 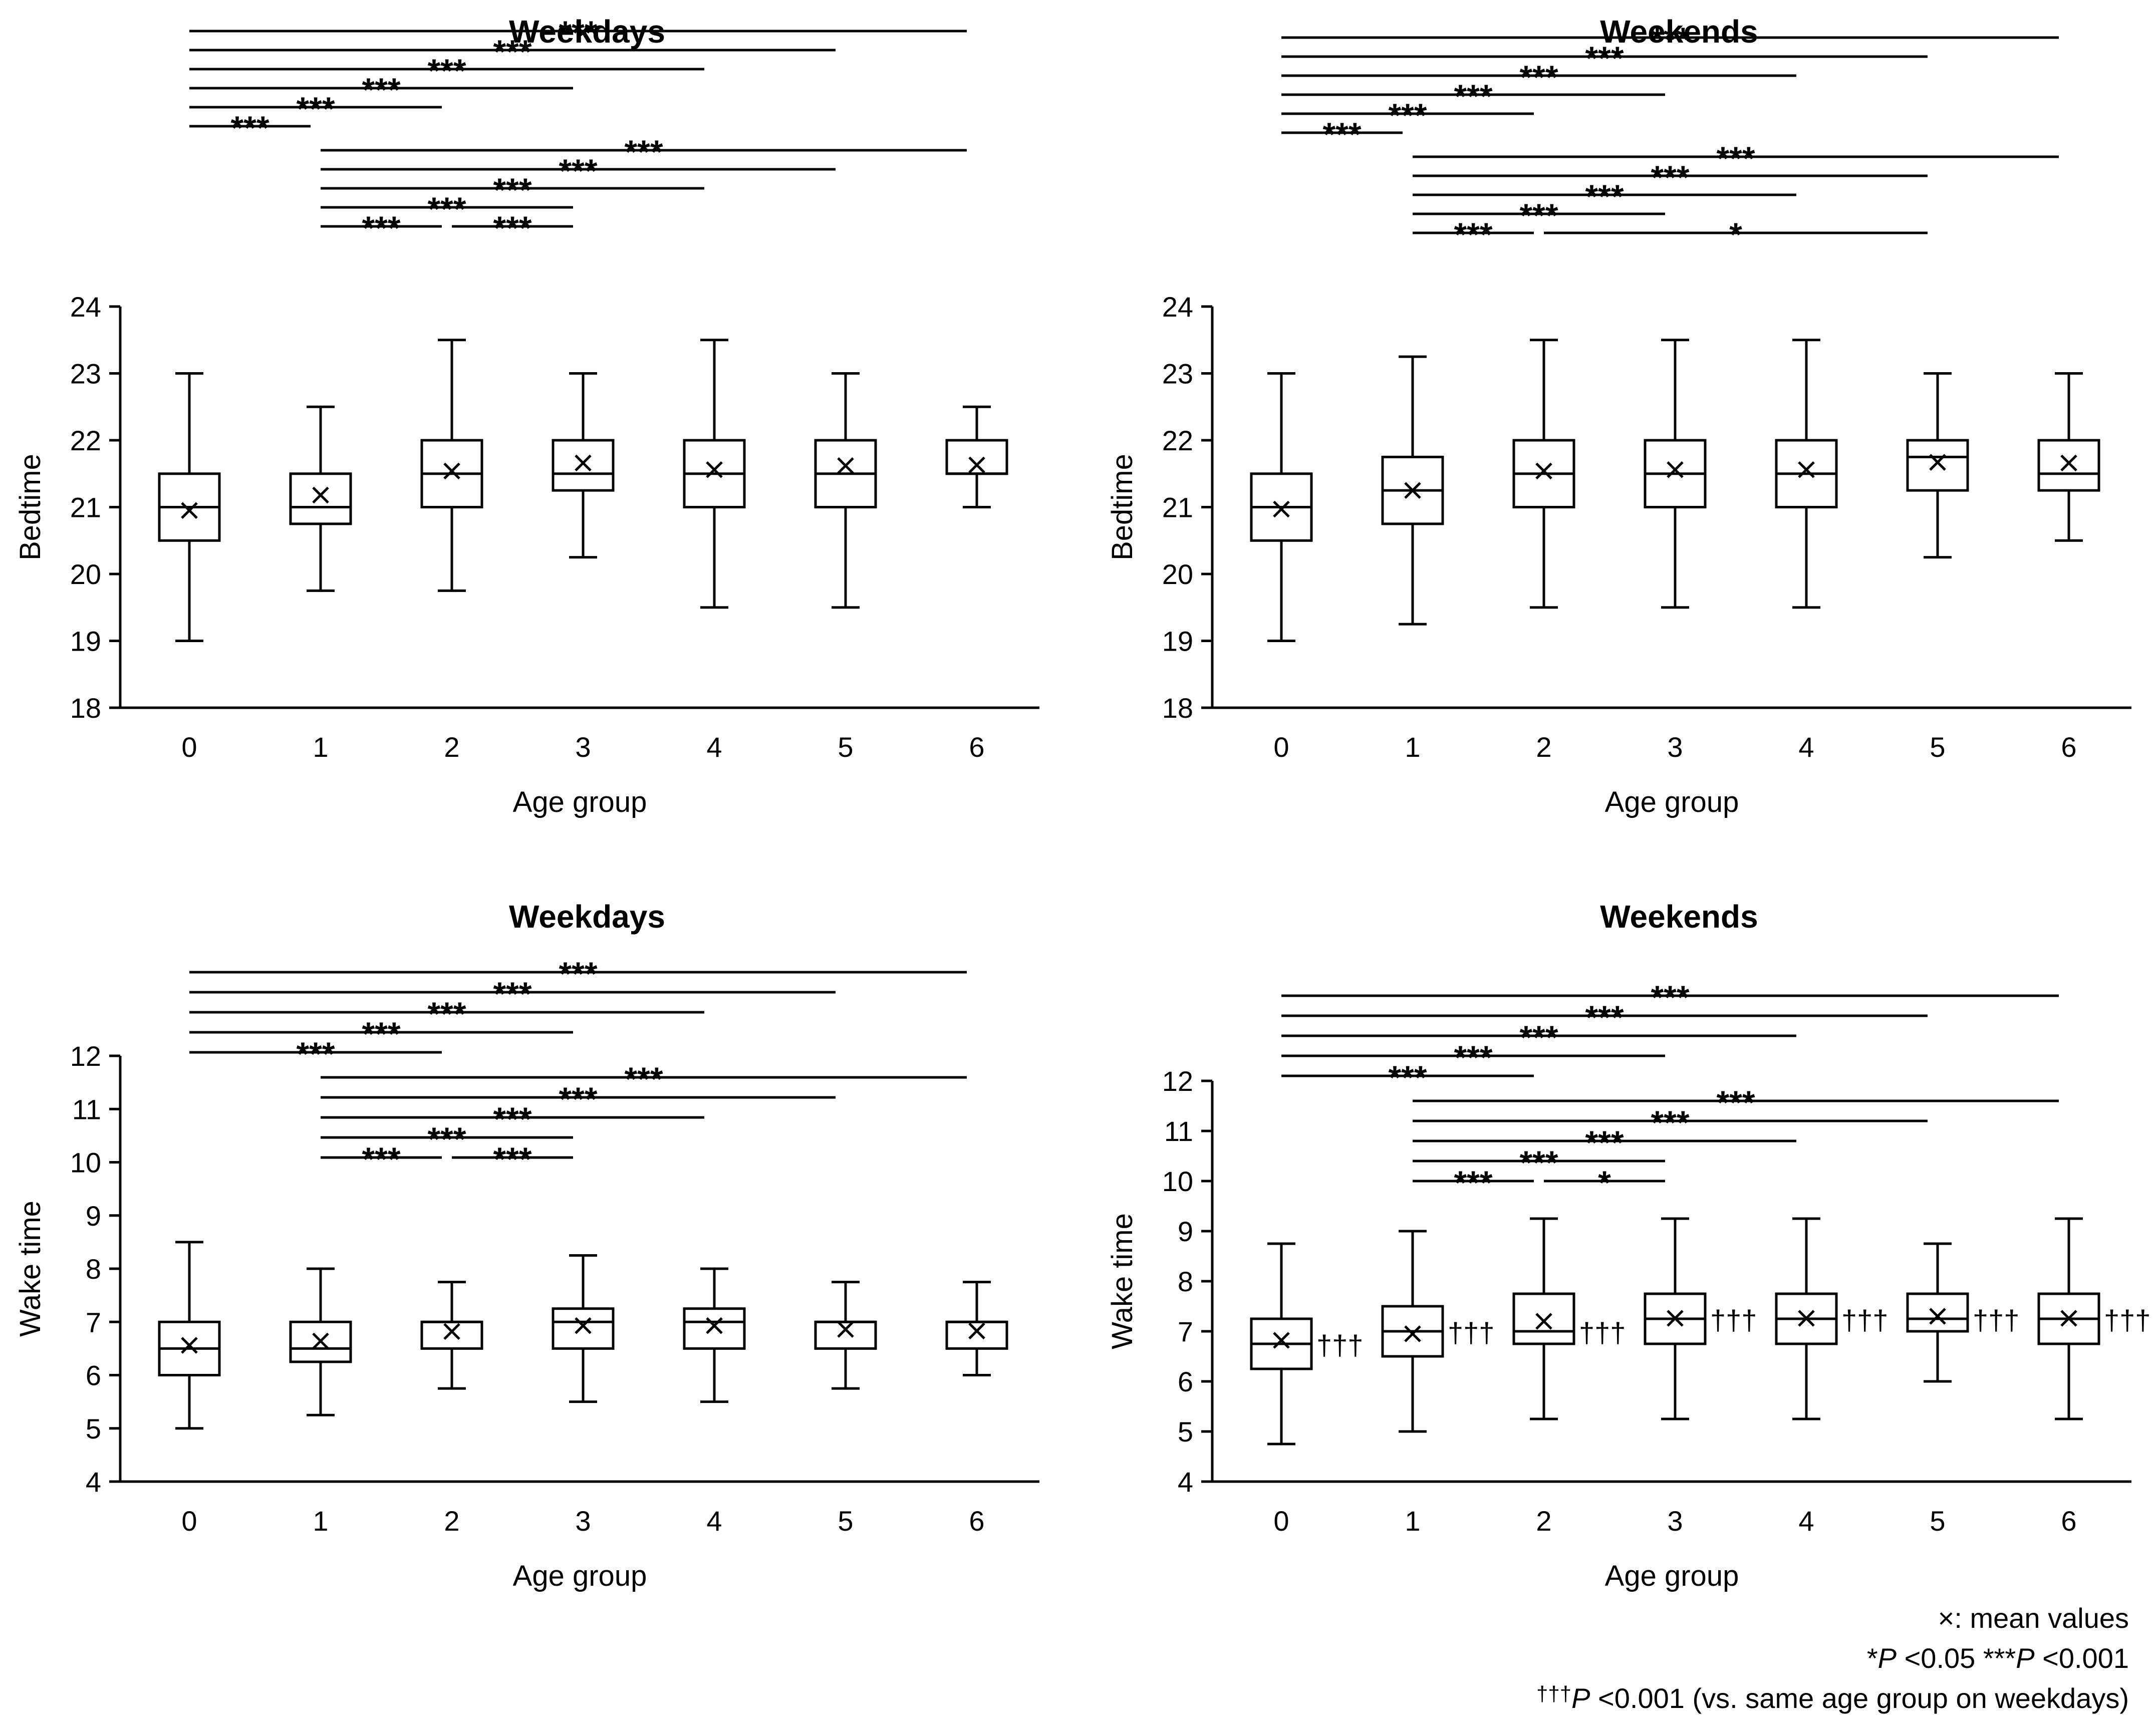 What do you see at coordinates (1177, 641) in the screenshot?
I see `y-tick-label: 19` at bounding box center [1177, 641].